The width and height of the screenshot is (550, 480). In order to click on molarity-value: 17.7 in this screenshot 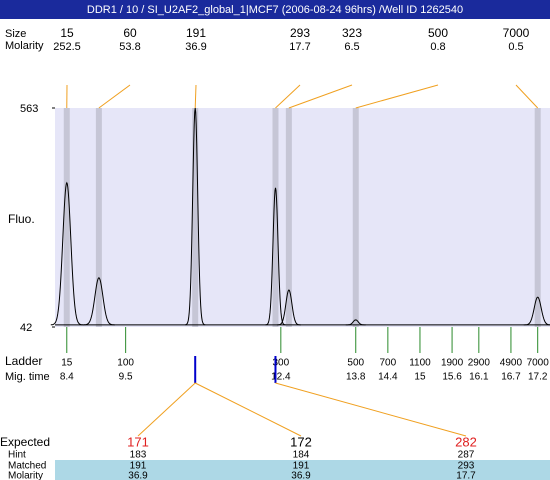, I will do `click(466, 475)`.